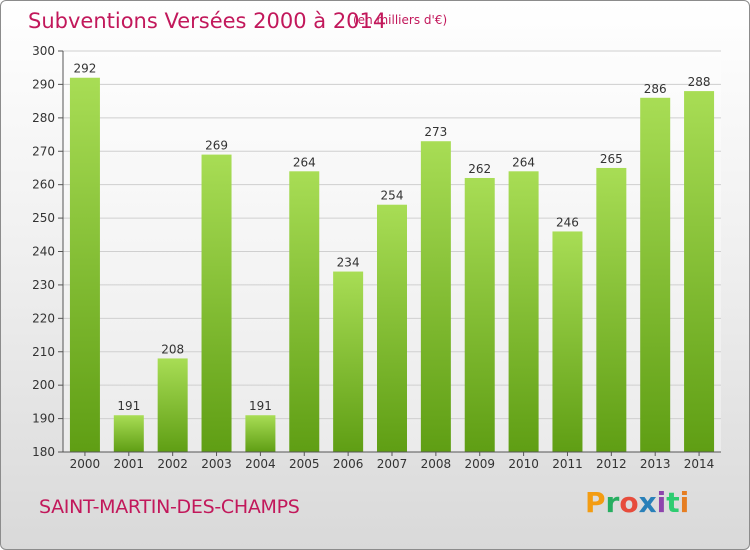 Image resolution: width=750 pixels, height=550 pixels. I want to click on y-tick-label: 260, so click(43, 185).